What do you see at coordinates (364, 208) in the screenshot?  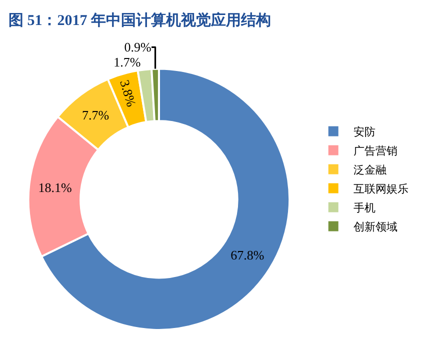 I see `legend-label: 手机` at bounding box center [364, 208].